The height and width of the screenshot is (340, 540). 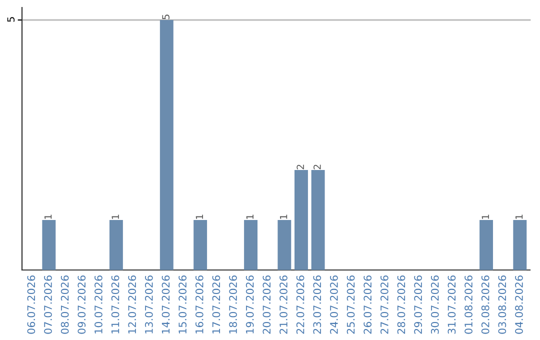 I want to click on x-tick-label: 03.08.2026, so click(x=502, y=305).